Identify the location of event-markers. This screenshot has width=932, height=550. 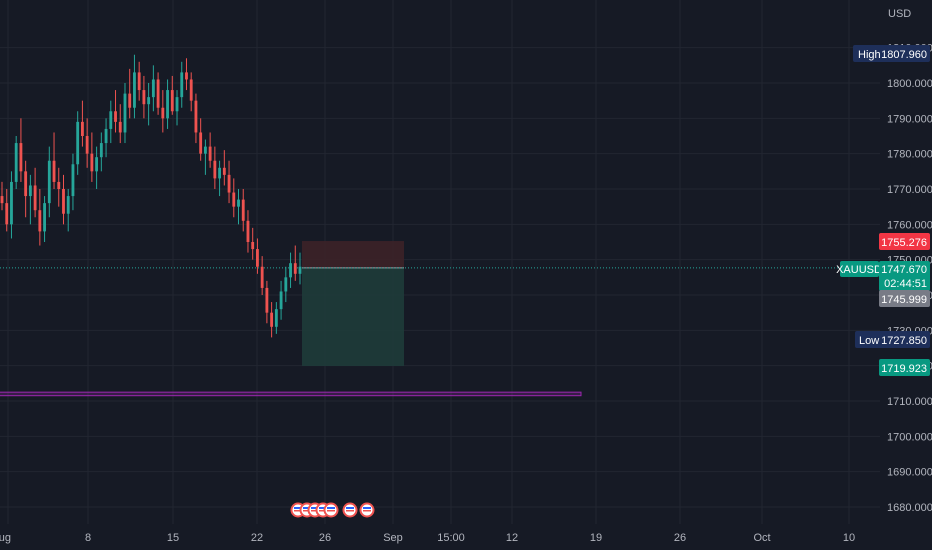
(332, 510).